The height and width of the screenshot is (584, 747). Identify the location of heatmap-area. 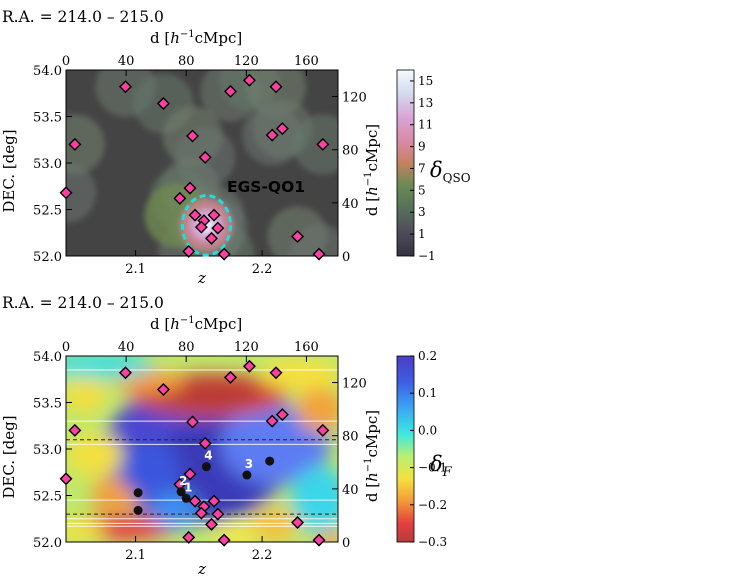
(202, 449).